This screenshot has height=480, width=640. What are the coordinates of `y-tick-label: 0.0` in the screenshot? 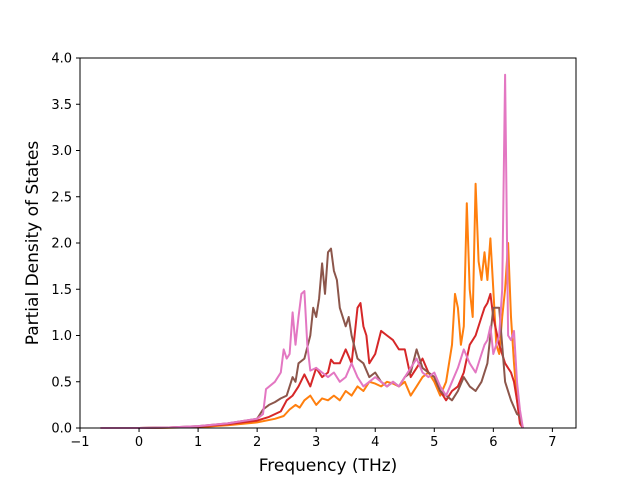 It's located at (61, 429).